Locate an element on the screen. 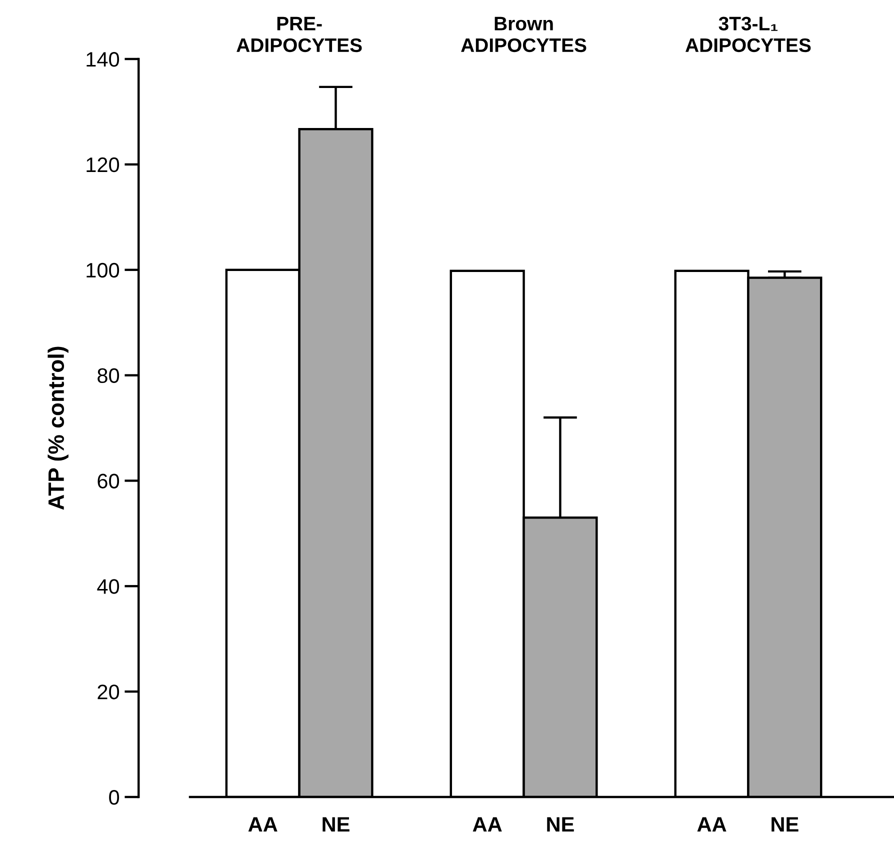 This screenshot has height=844, width=894. text: PRE- ADIPOCYTES is located at coordinates (299, 34).